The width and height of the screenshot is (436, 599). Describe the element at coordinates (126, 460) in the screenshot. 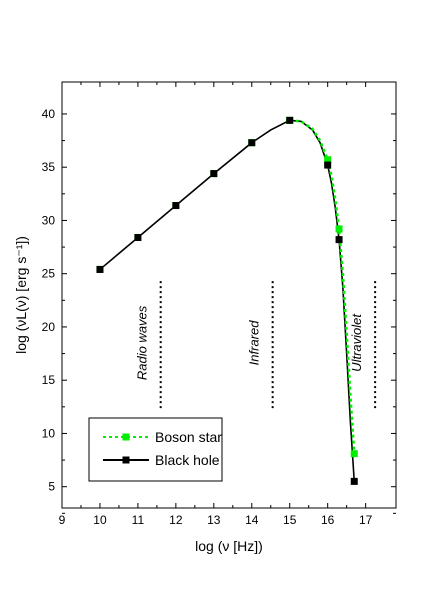

I see `legend-marker-black-hole` at that location.